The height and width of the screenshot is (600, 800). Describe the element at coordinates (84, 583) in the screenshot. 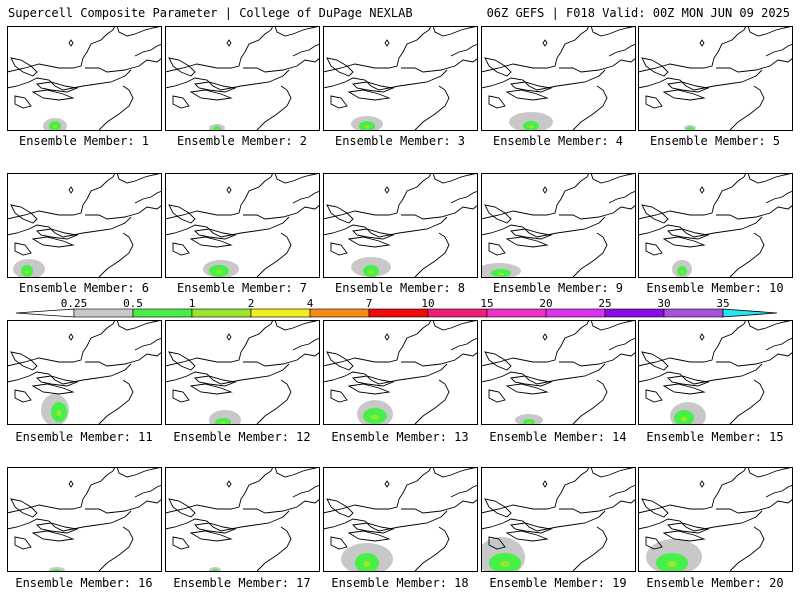

I see `ensemble-member-label: Ensemble Member: 16` at that location.